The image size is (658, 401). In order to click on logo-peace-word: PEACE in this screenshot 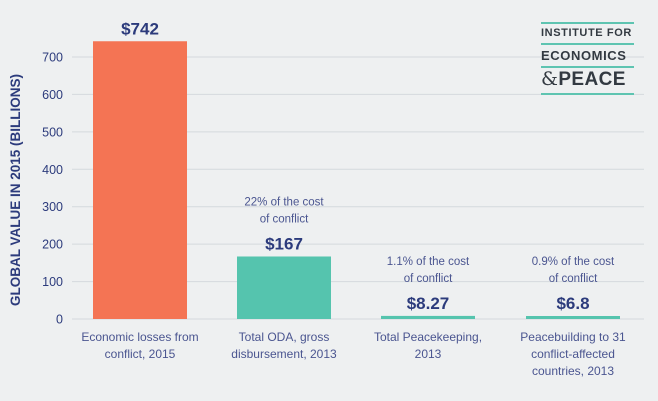, I will do `click(592, 79)`.